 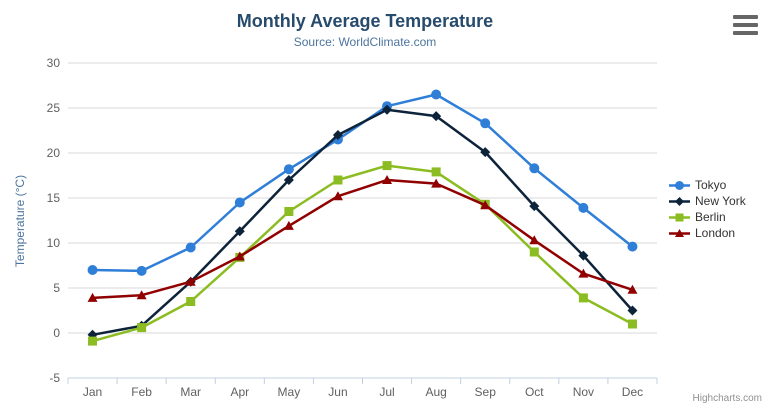 I want to click on x-axis-label: Apr, so click(x=239, y=392).